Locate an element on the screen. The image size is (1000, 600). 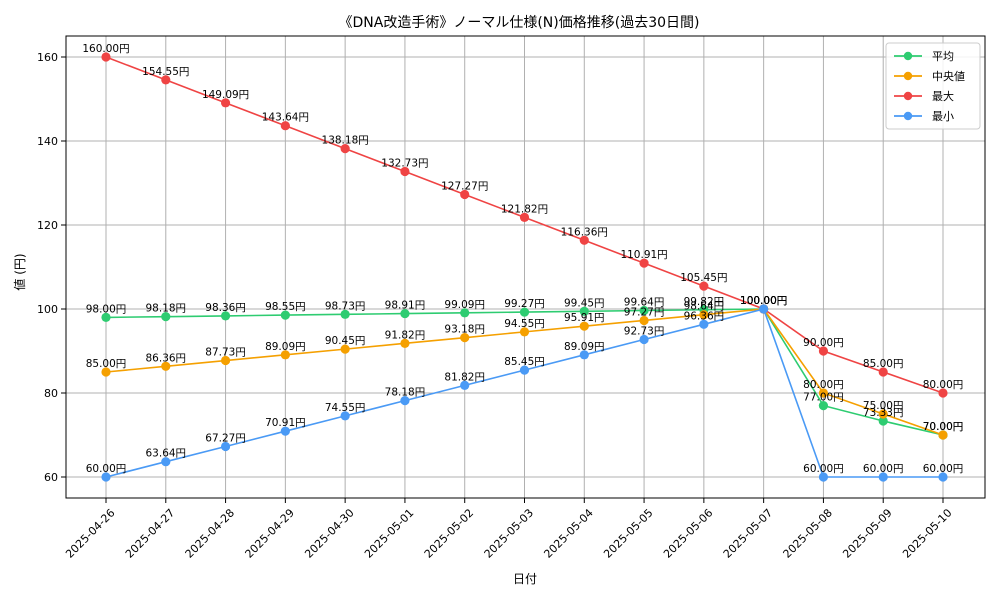
y-axis-label: 値 (円) is located at coordinates (19, 271).